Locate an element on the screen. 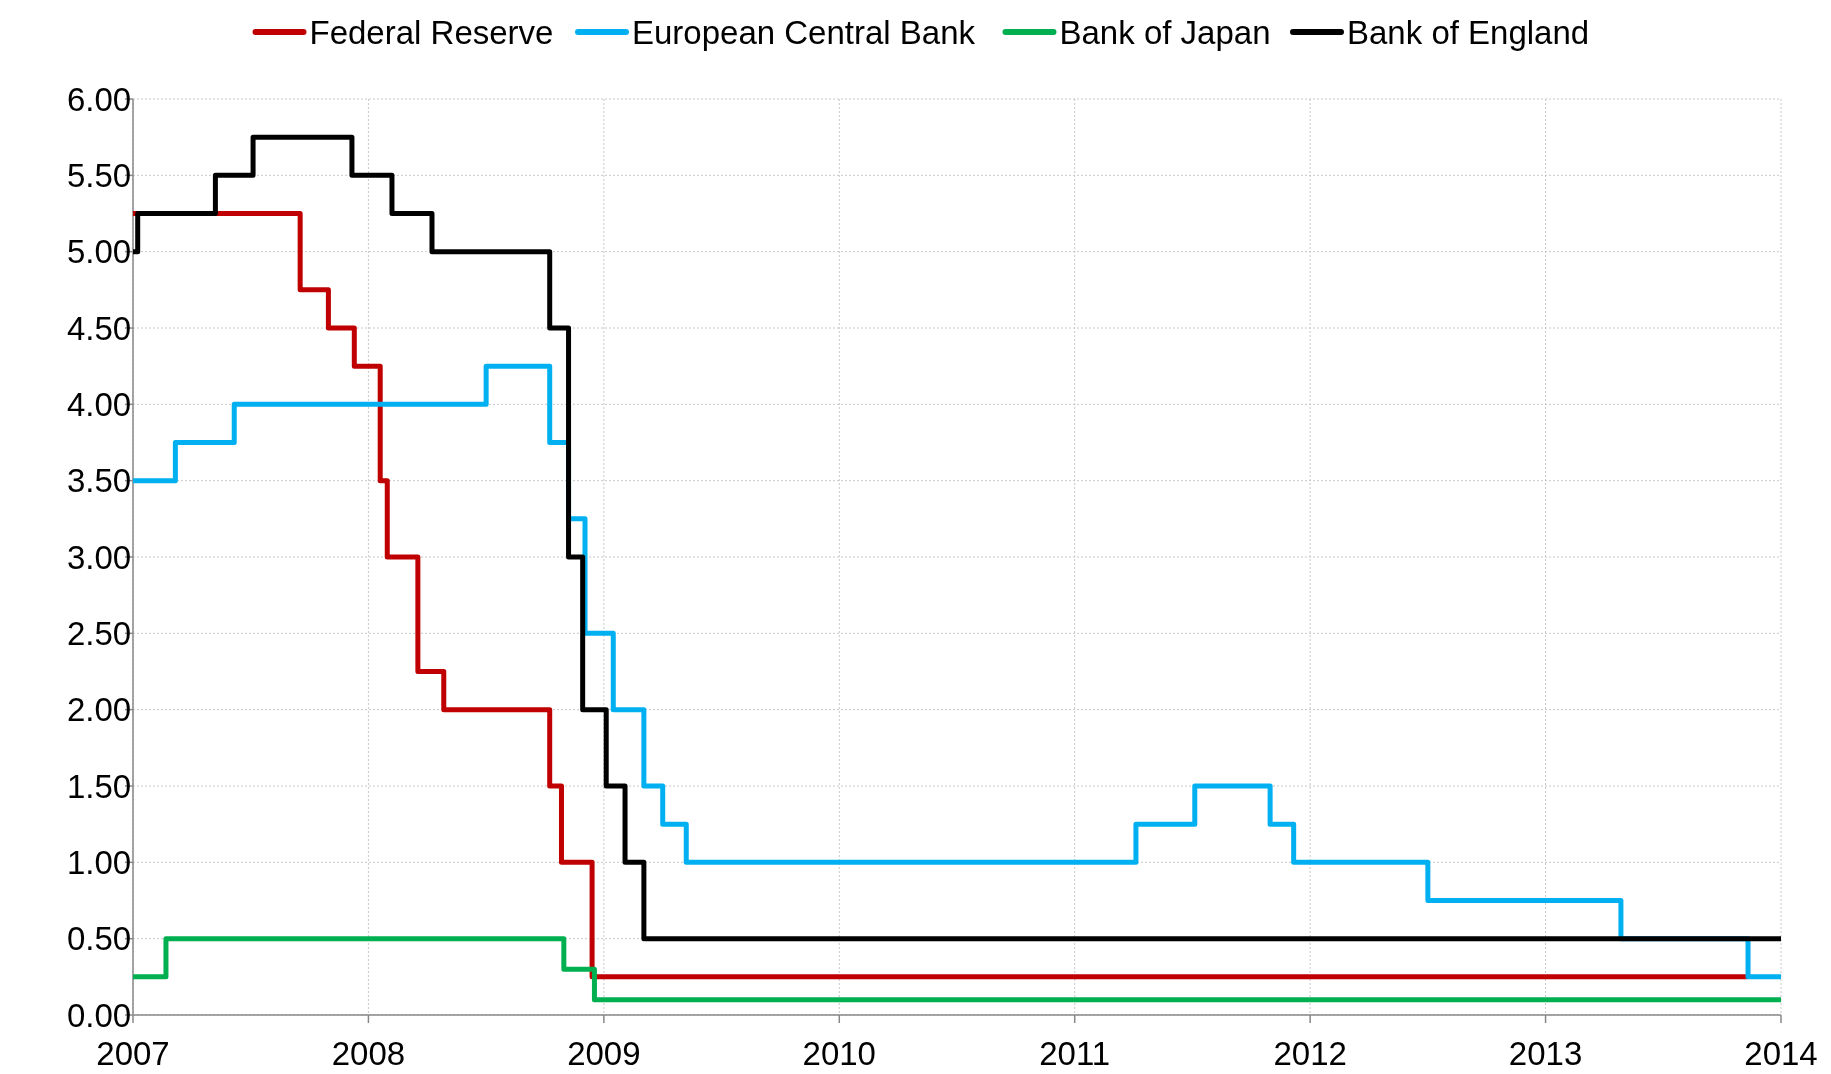 The image size is (1831, 1074). y-tick-label: 3.50 is located at coordinates (99, 481).